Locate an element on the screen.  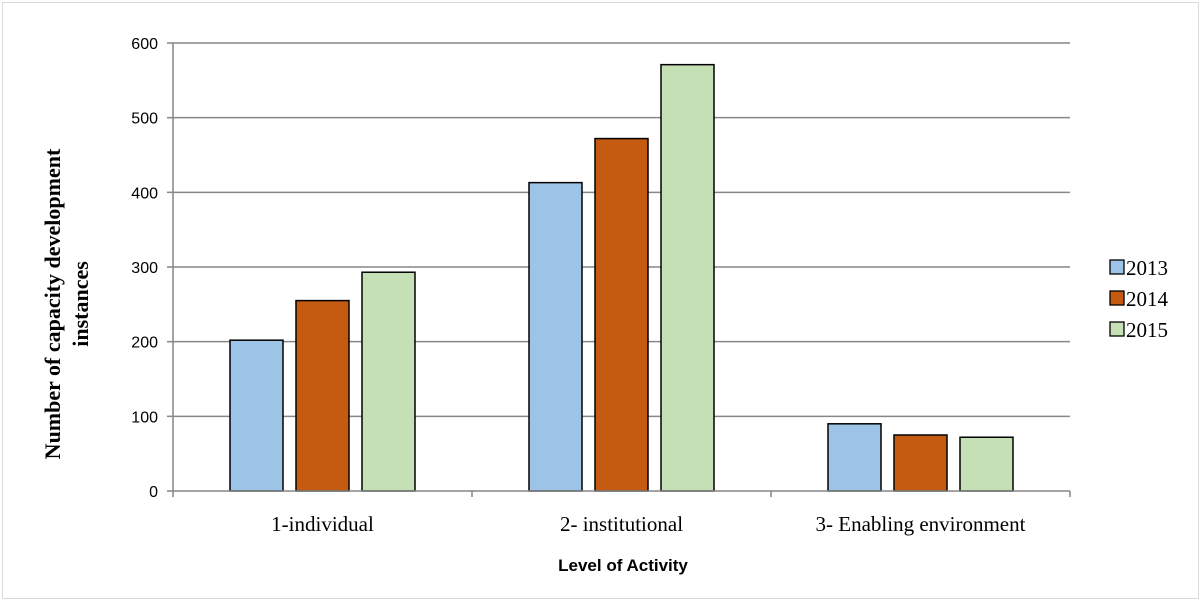
y-tick-label: 0 is located at coordinates (153, 492).